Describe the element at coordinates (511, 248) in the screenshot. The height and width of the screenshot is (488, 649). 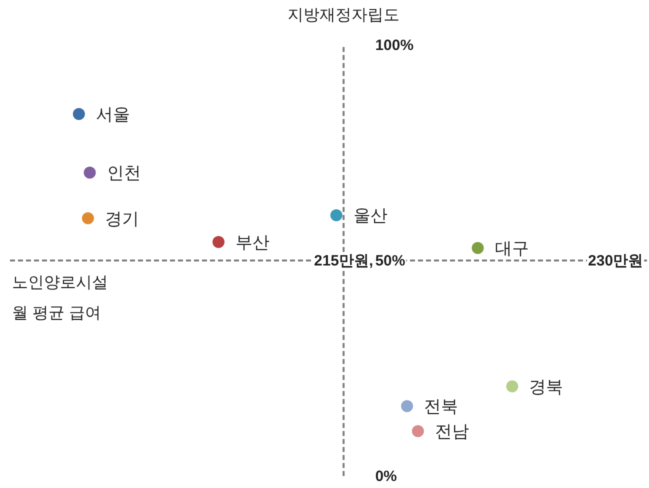
I see `series-label: 대구` at that location.